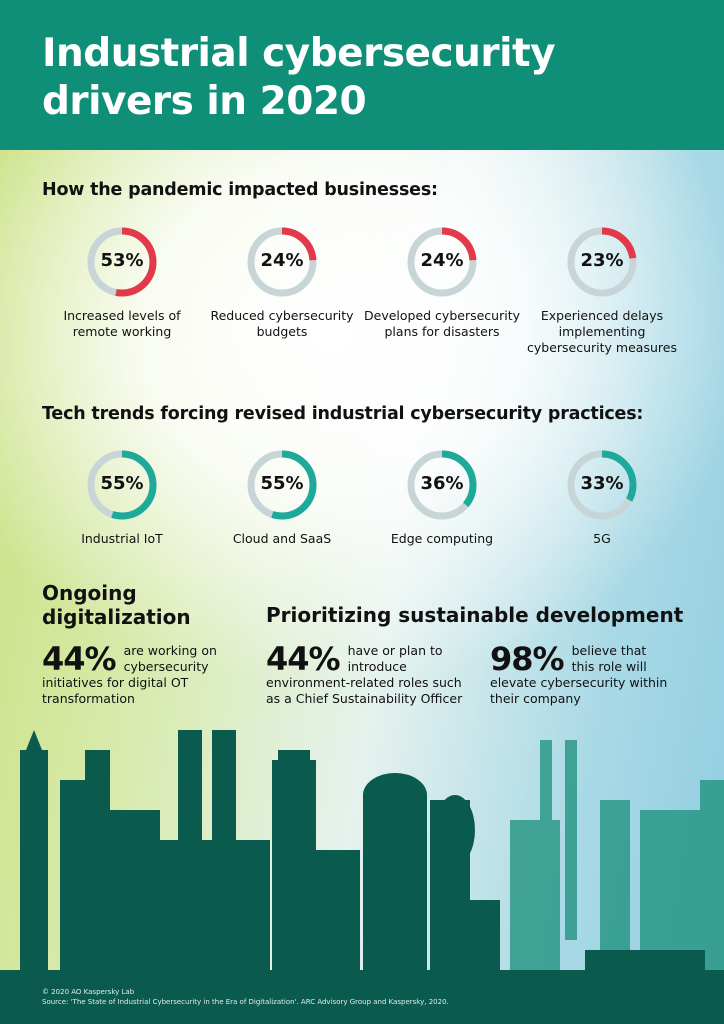  Describe the element at coordinates (122, 323) in the screenshot. I see `donut-category-label: Increased levels of remote working` at that location.